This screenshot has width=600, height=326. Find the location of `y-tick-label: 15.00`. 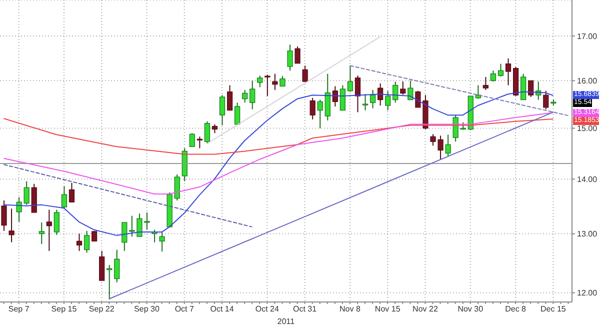

y-tick-label: 15.00 is located at coordinates (587, 129).